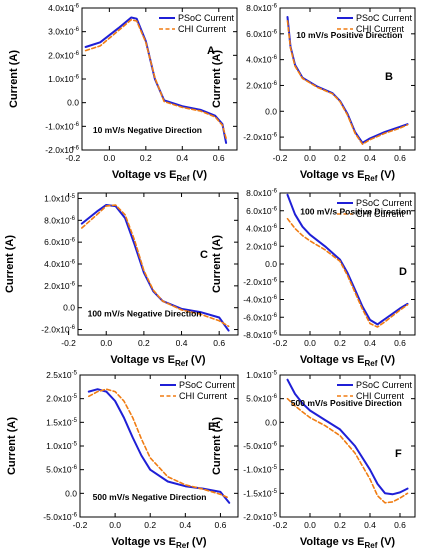  What do you see at coordinates (260, 300) in the screenshot?
I see `y-tick-label: -4.0x10-6` at bounding box center [260, 300].